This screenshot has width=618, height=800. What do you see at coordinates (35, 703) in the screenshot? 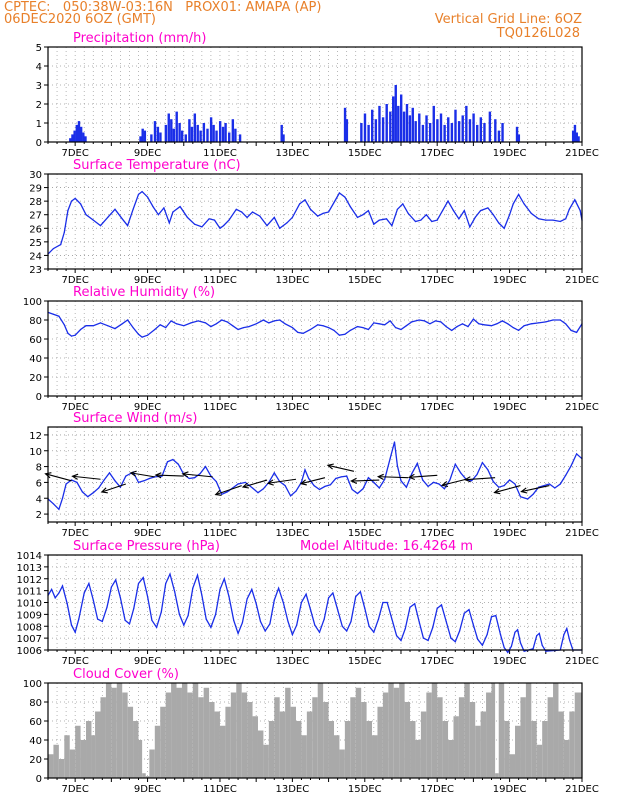
I see `cloud-cover-ytick-label: 80` at bounding box center [35, 703].